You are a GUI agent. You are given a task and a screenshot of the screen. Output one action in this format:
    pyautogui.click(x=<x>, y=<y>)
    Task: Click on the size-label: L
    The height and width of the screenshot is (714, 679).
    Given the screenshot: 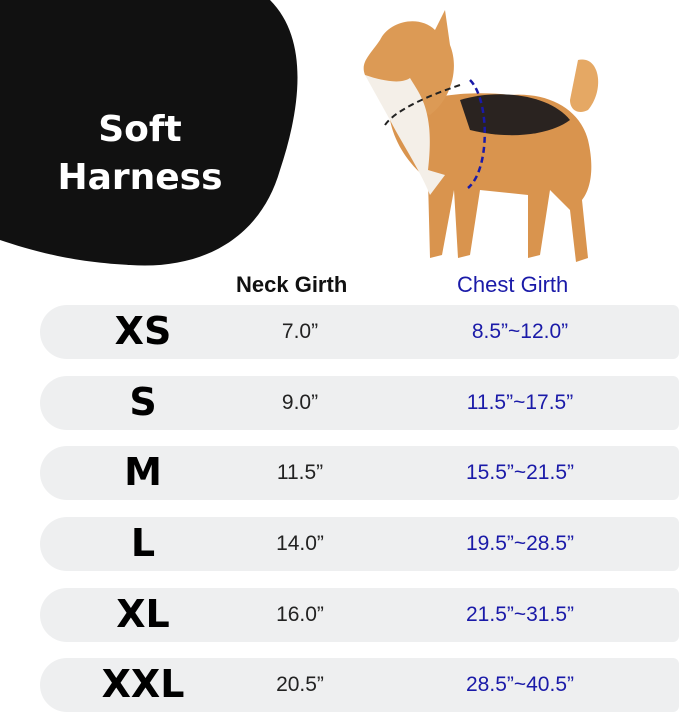 What is the action you would take?
    pyautogui.click(x=143, y=543)
    